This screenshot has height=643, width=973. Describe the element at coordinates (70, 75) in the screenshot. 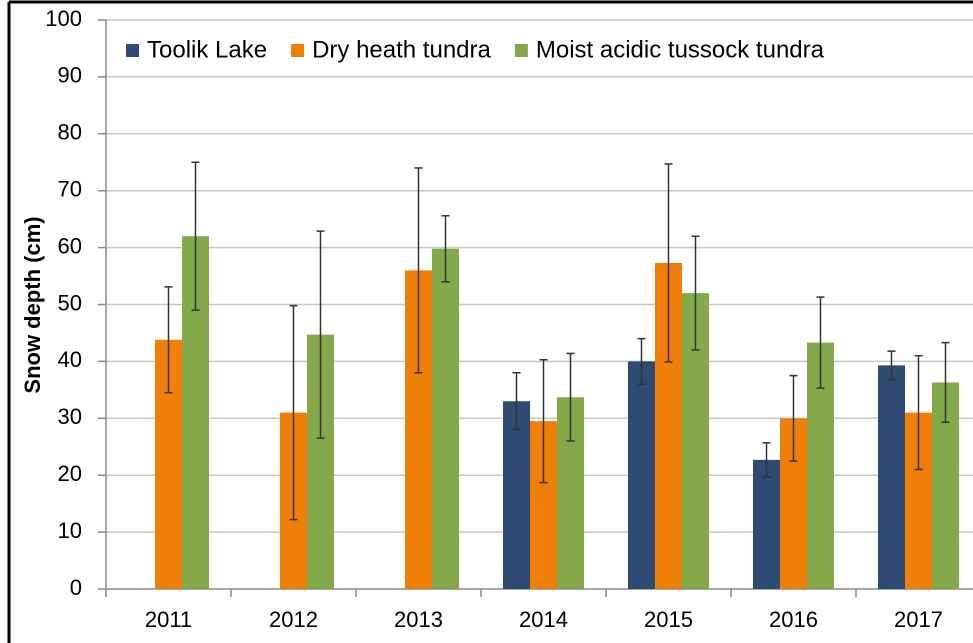

I see `y-tick-label: 90` at that location.